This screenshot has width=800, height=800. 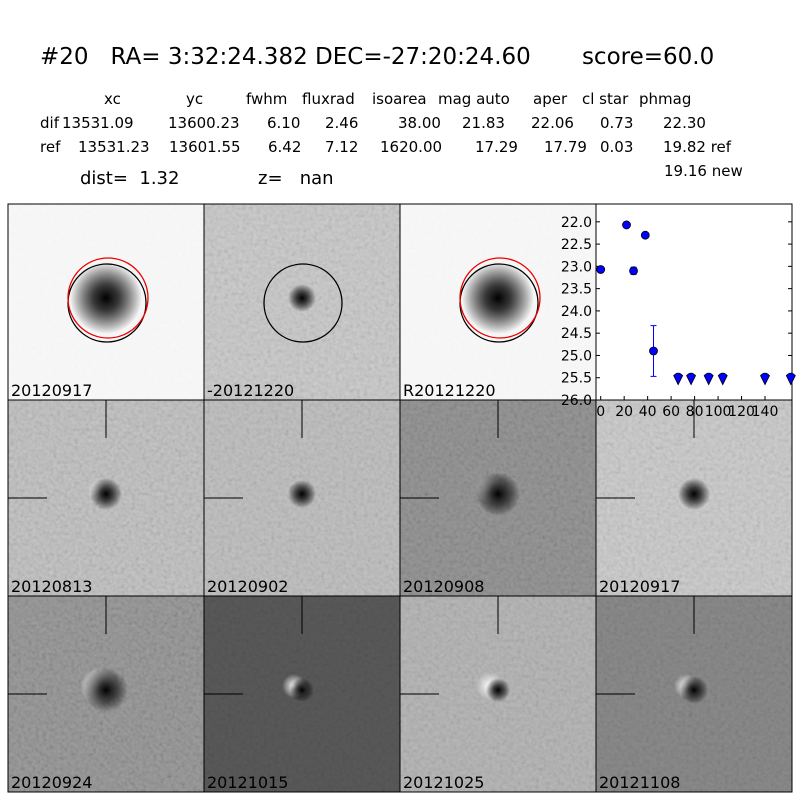 I want to click on x-tick-label: 80, so click(x=695, y=412).